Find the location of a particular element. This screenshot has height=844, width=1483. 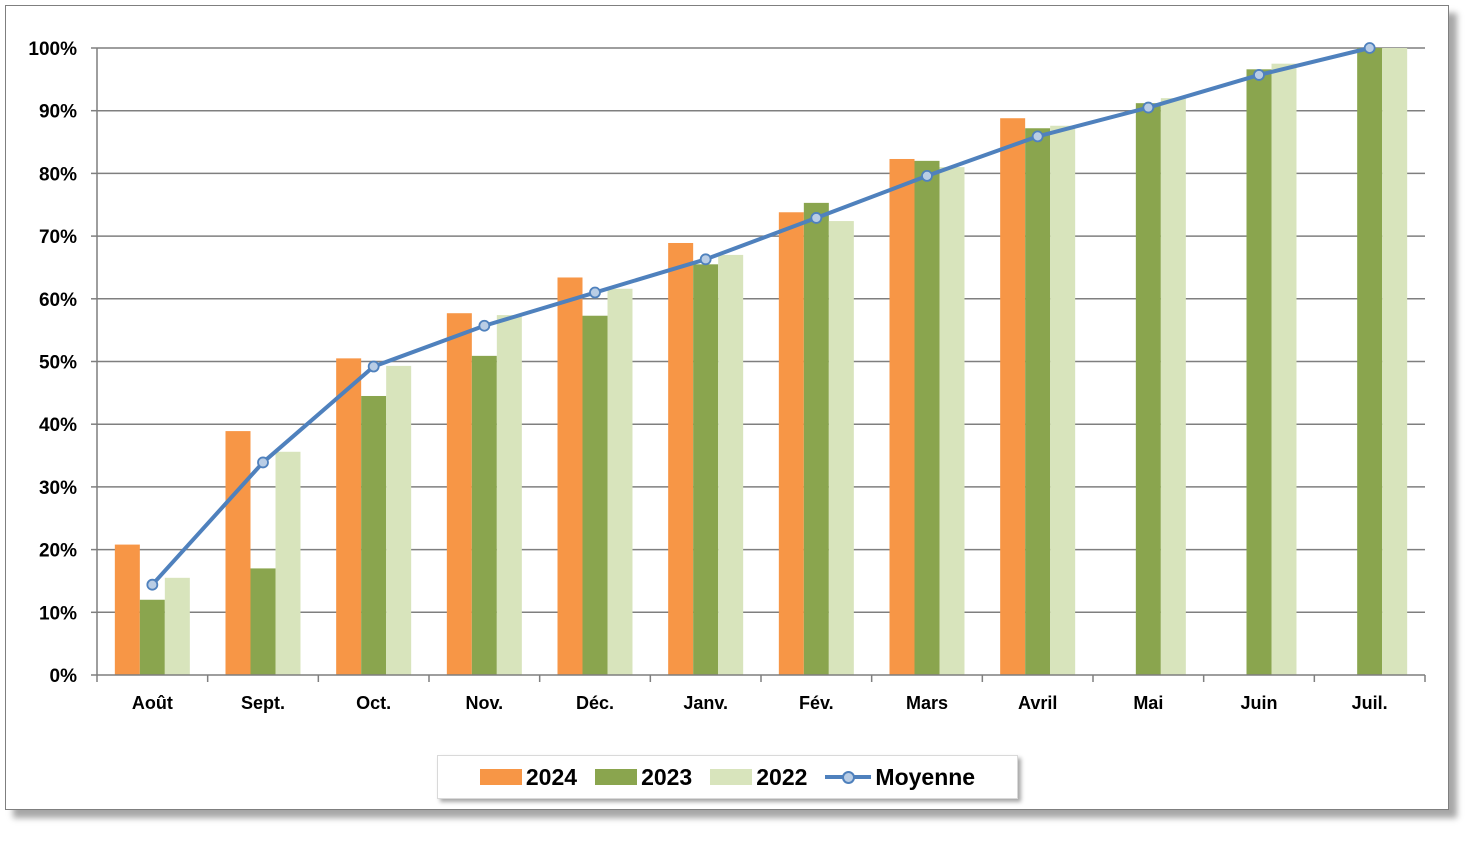

y-tick-label: 70% is located at coordinates (58, 237).